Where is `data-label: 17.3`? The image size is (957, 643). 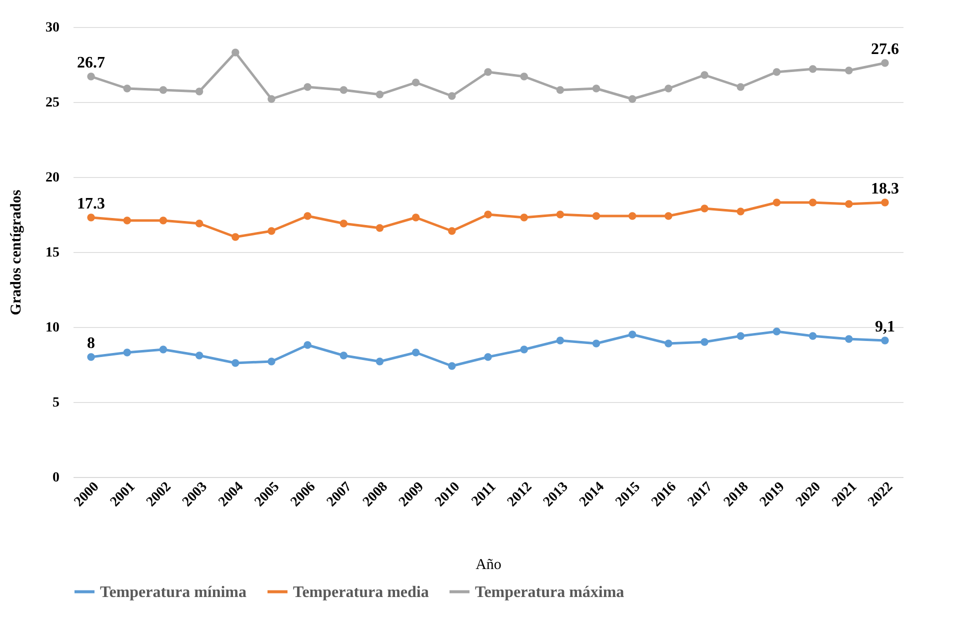
data-label: 17.3 is located at coordinates (91, 204).